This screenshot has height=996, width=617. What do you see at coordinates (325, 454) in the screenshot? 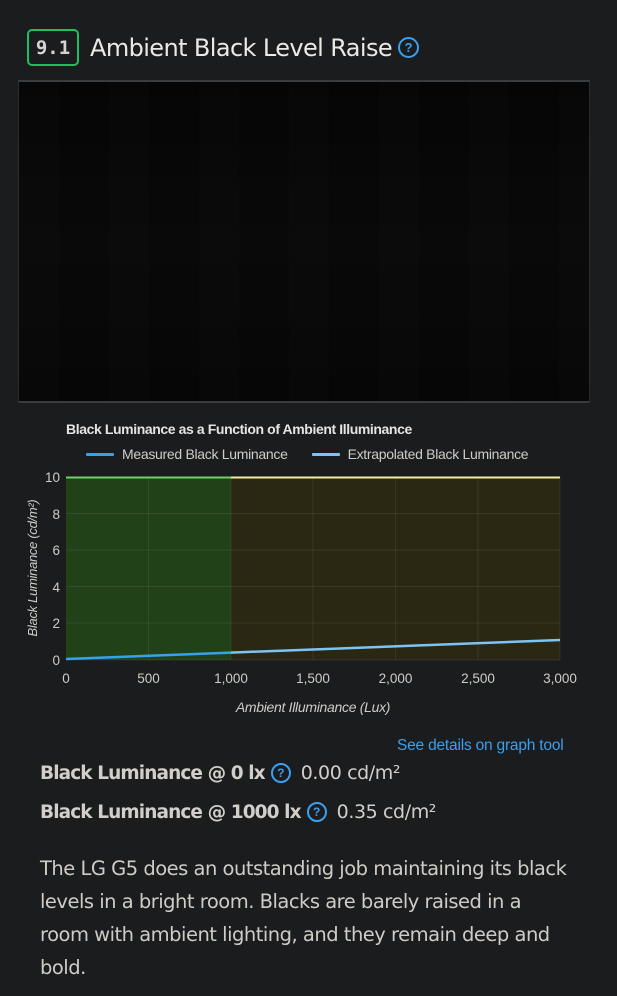
I see `legend-swatch-extrapolated` at bounding box center [325, 454].